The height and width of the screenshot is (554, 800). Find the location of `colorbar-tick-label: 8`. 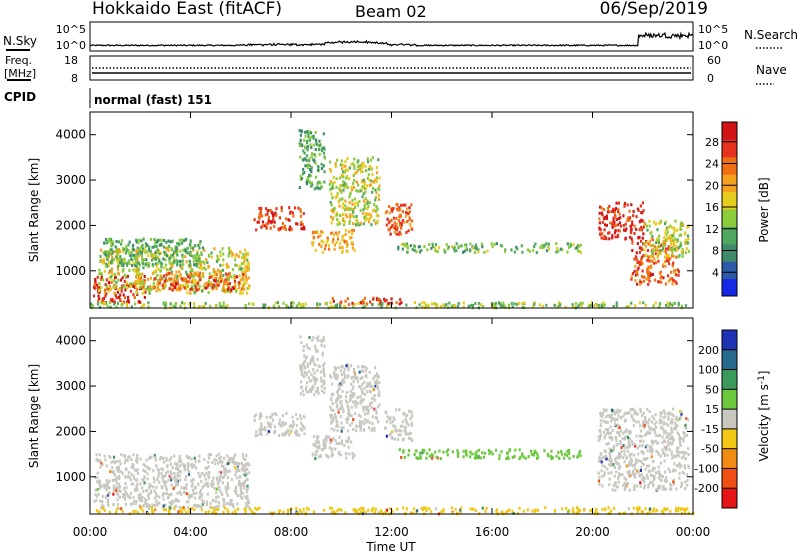

colorbar-tick-label: 8 is located at coordinates (715, 251).